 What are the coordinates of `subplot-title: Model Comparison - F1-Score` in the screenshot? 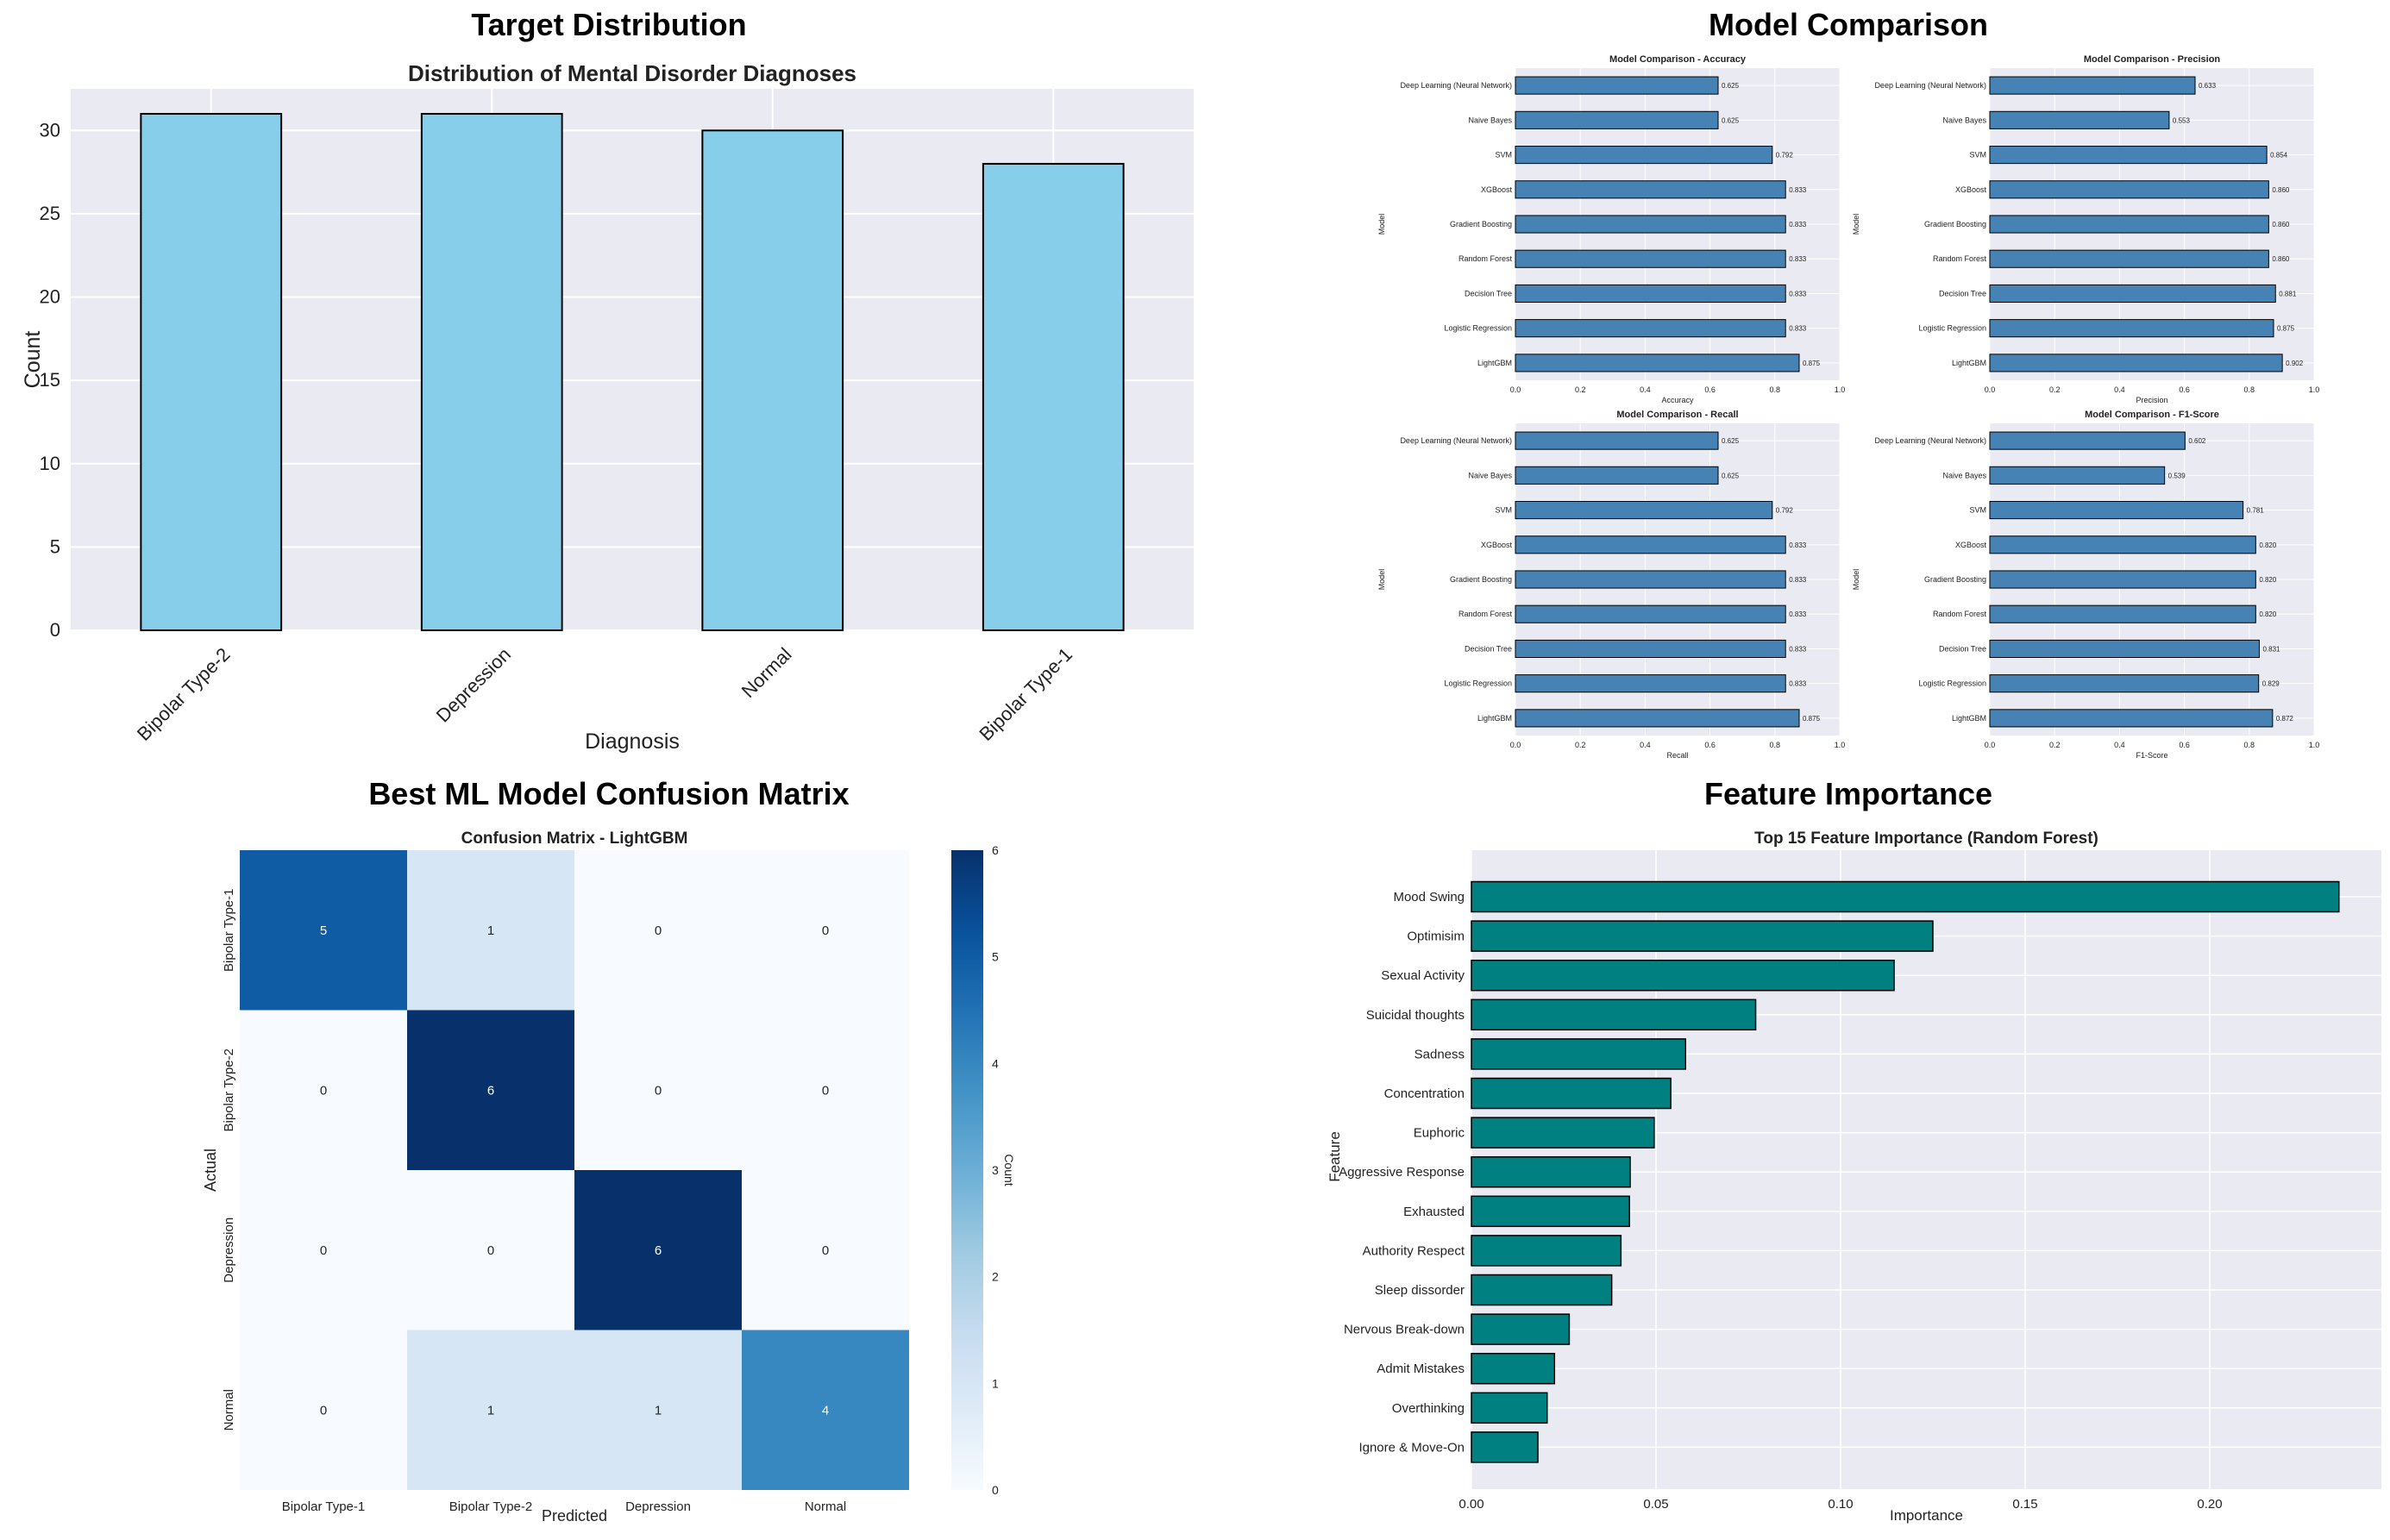 It's located at (2152, 415).